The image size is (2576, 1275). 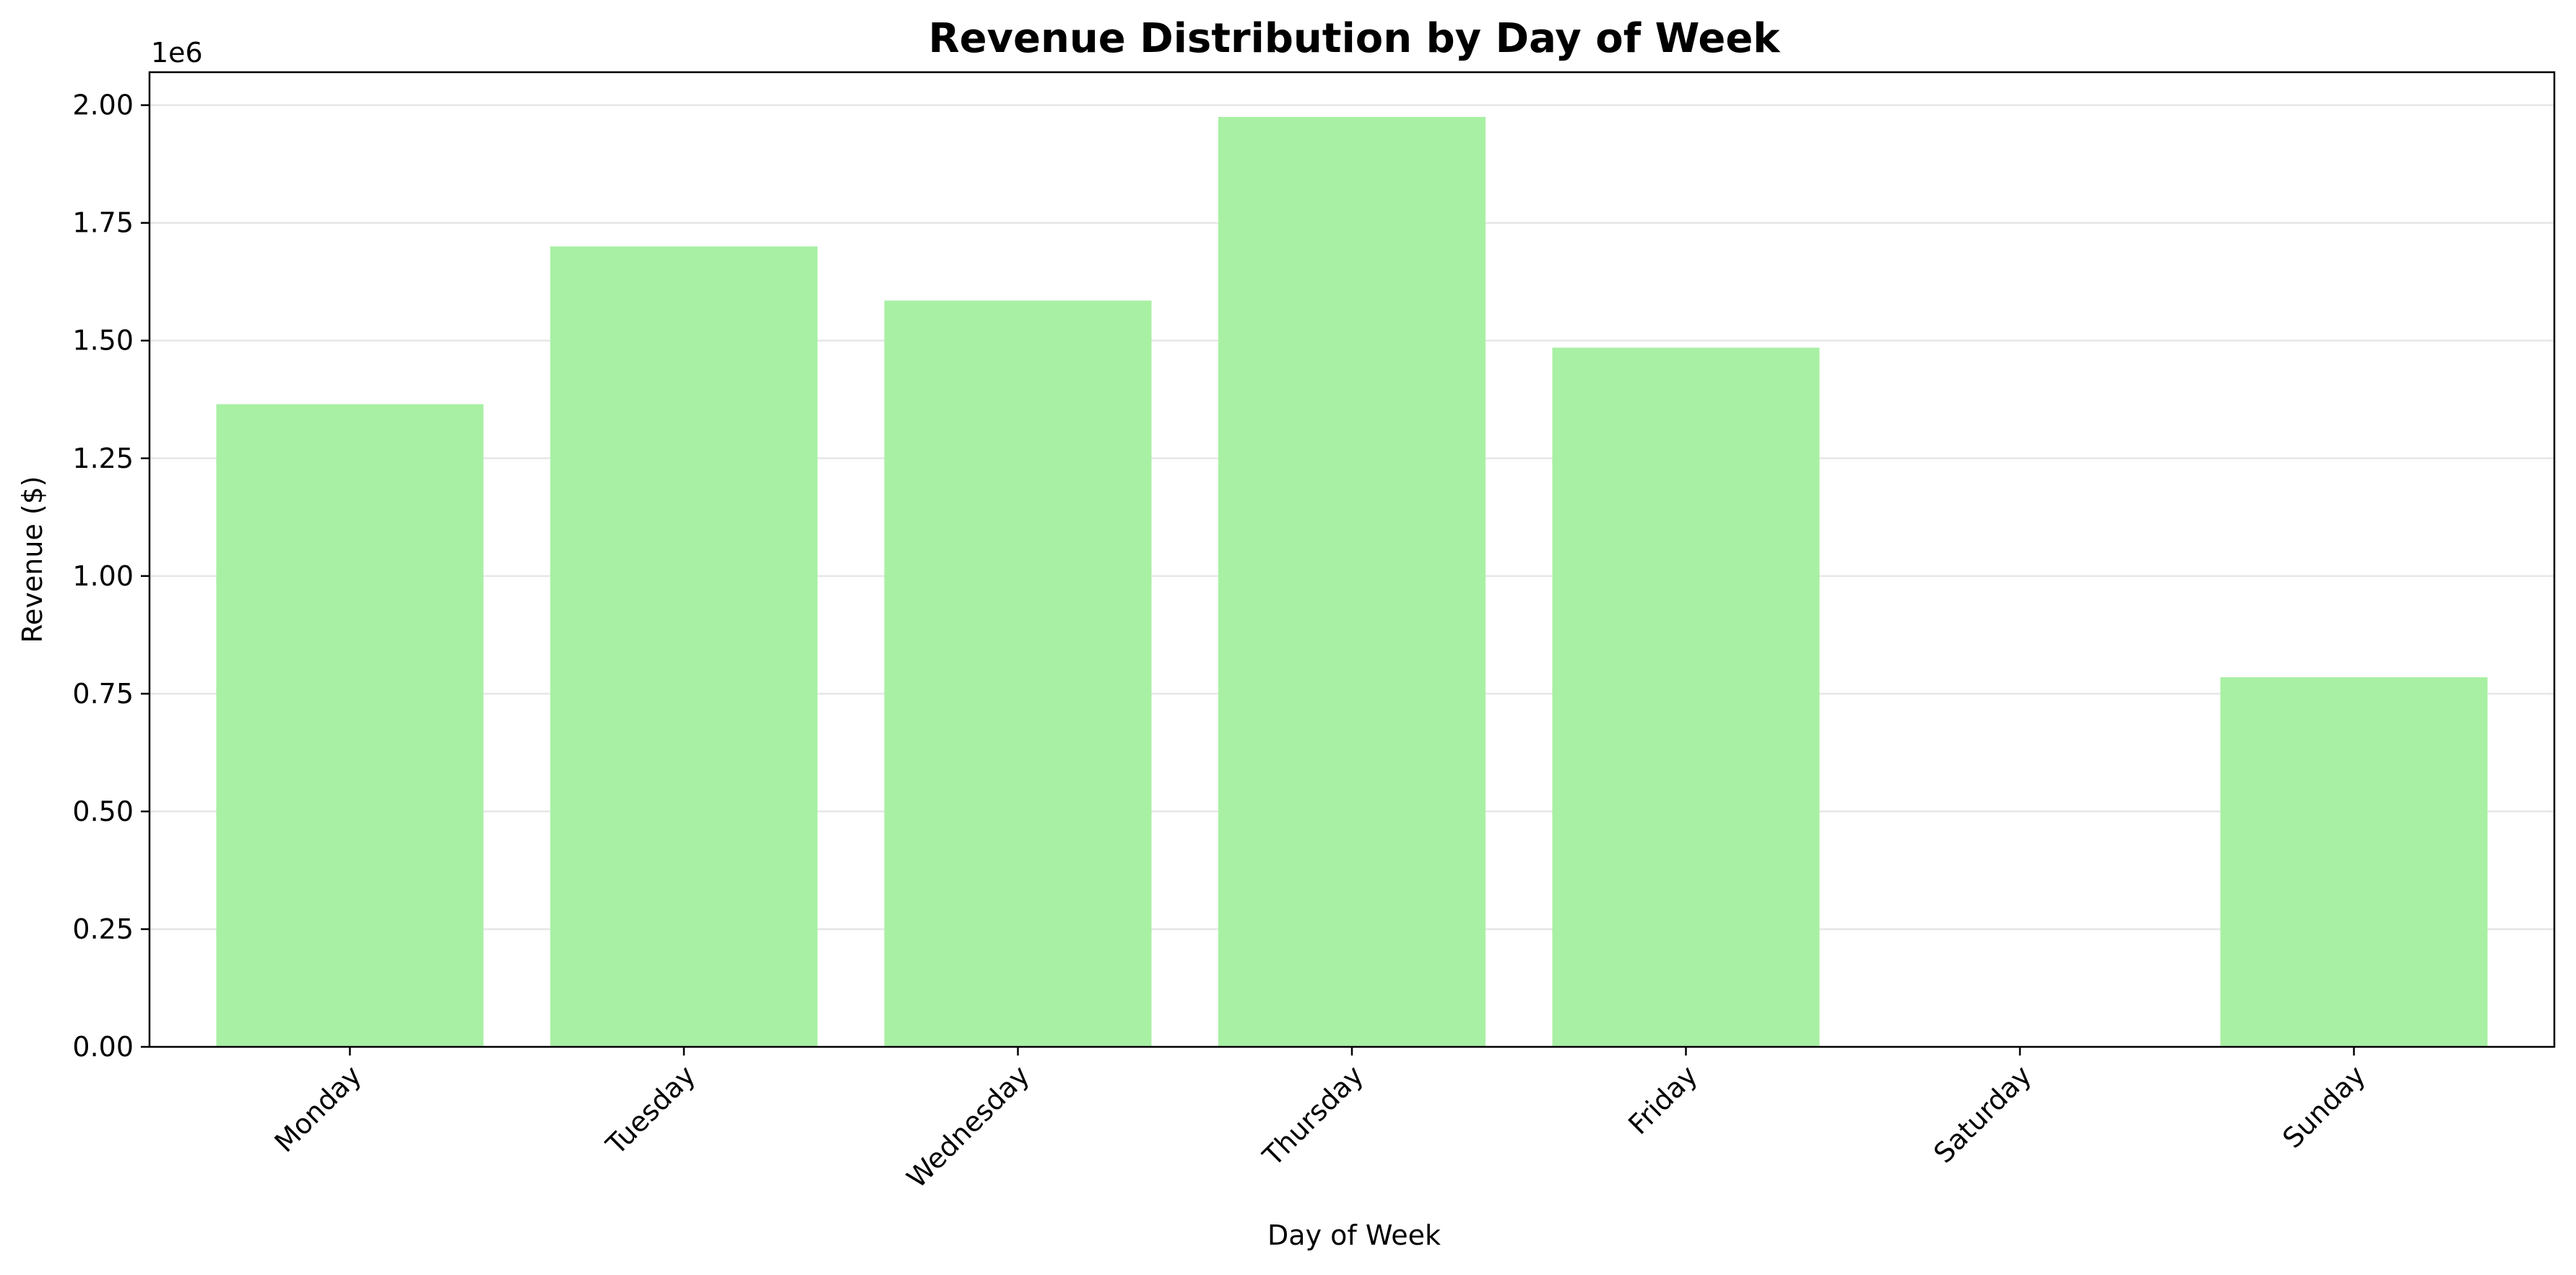 I want to click on y-tick-label: 1.00, so click(x=103, y=576).